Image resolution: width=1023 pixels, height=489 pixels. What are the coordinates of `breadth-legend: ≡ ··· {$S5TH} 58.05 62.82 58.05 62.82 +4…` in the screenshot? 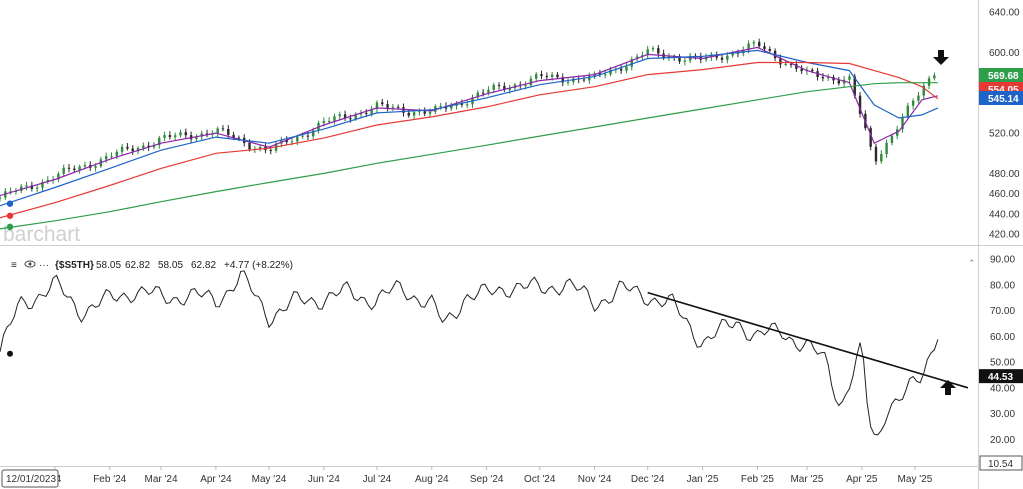 It's located at (152, 265).